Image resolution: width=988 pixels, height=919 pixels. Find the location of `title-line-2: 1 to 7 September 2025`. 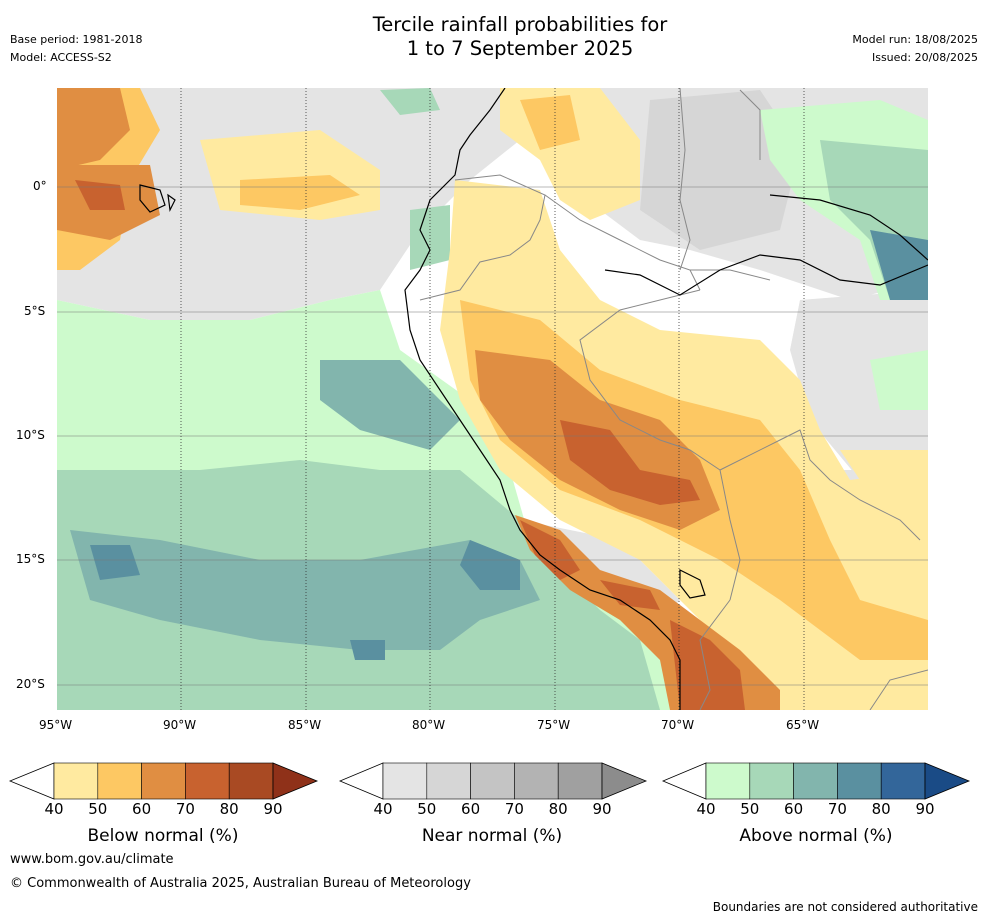

title-line-2: 1 to 7 September 2025 is located at coordinates (520, 48).